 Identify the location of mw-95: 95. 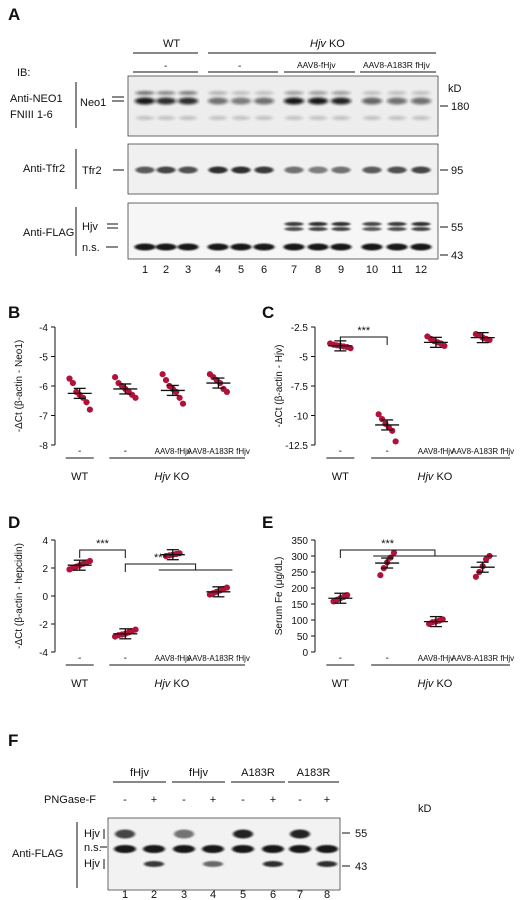
(457, 171).